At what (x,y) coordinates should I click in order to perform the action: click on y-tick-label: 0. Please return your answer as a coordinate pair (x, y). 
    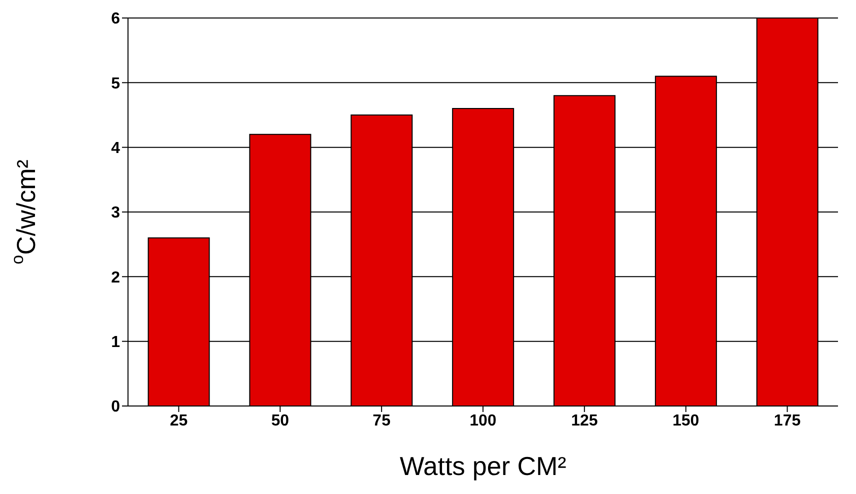
    Looking at the image, I should click on (115, 407).